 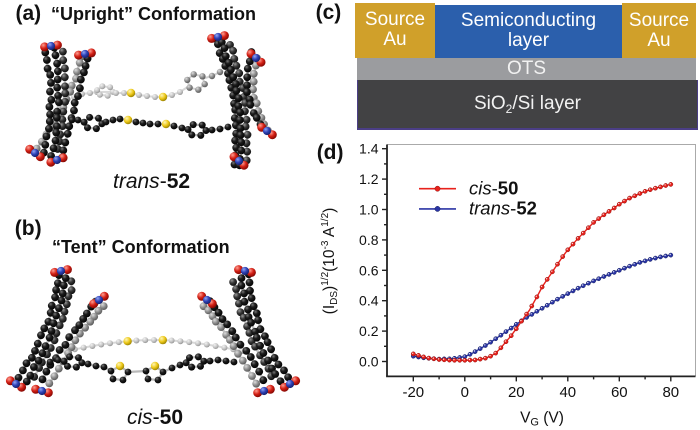 What do you see at coordinates (369, 179) in the screenshot?
I see `svg-text: 1.2` at bounding box center [369, 179].